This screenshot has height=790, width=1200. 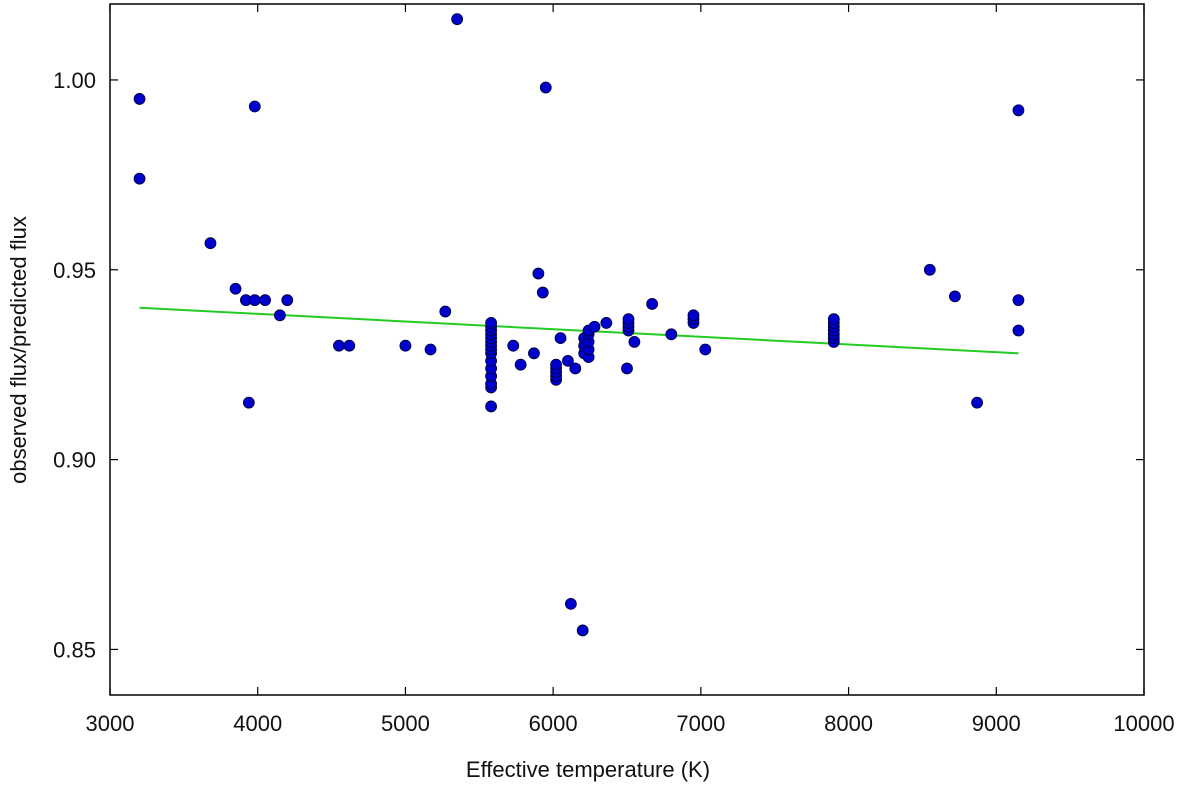 I want to click on y-tick-label: 0.90, so click(x=74, y=460).